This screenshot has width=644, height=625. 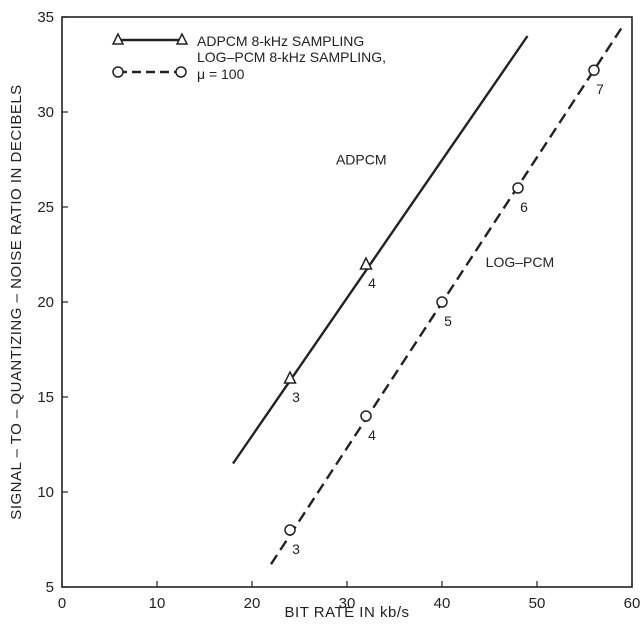 I want to click on adpcm-series-label: ADPCM, so click(x=361, y=160).